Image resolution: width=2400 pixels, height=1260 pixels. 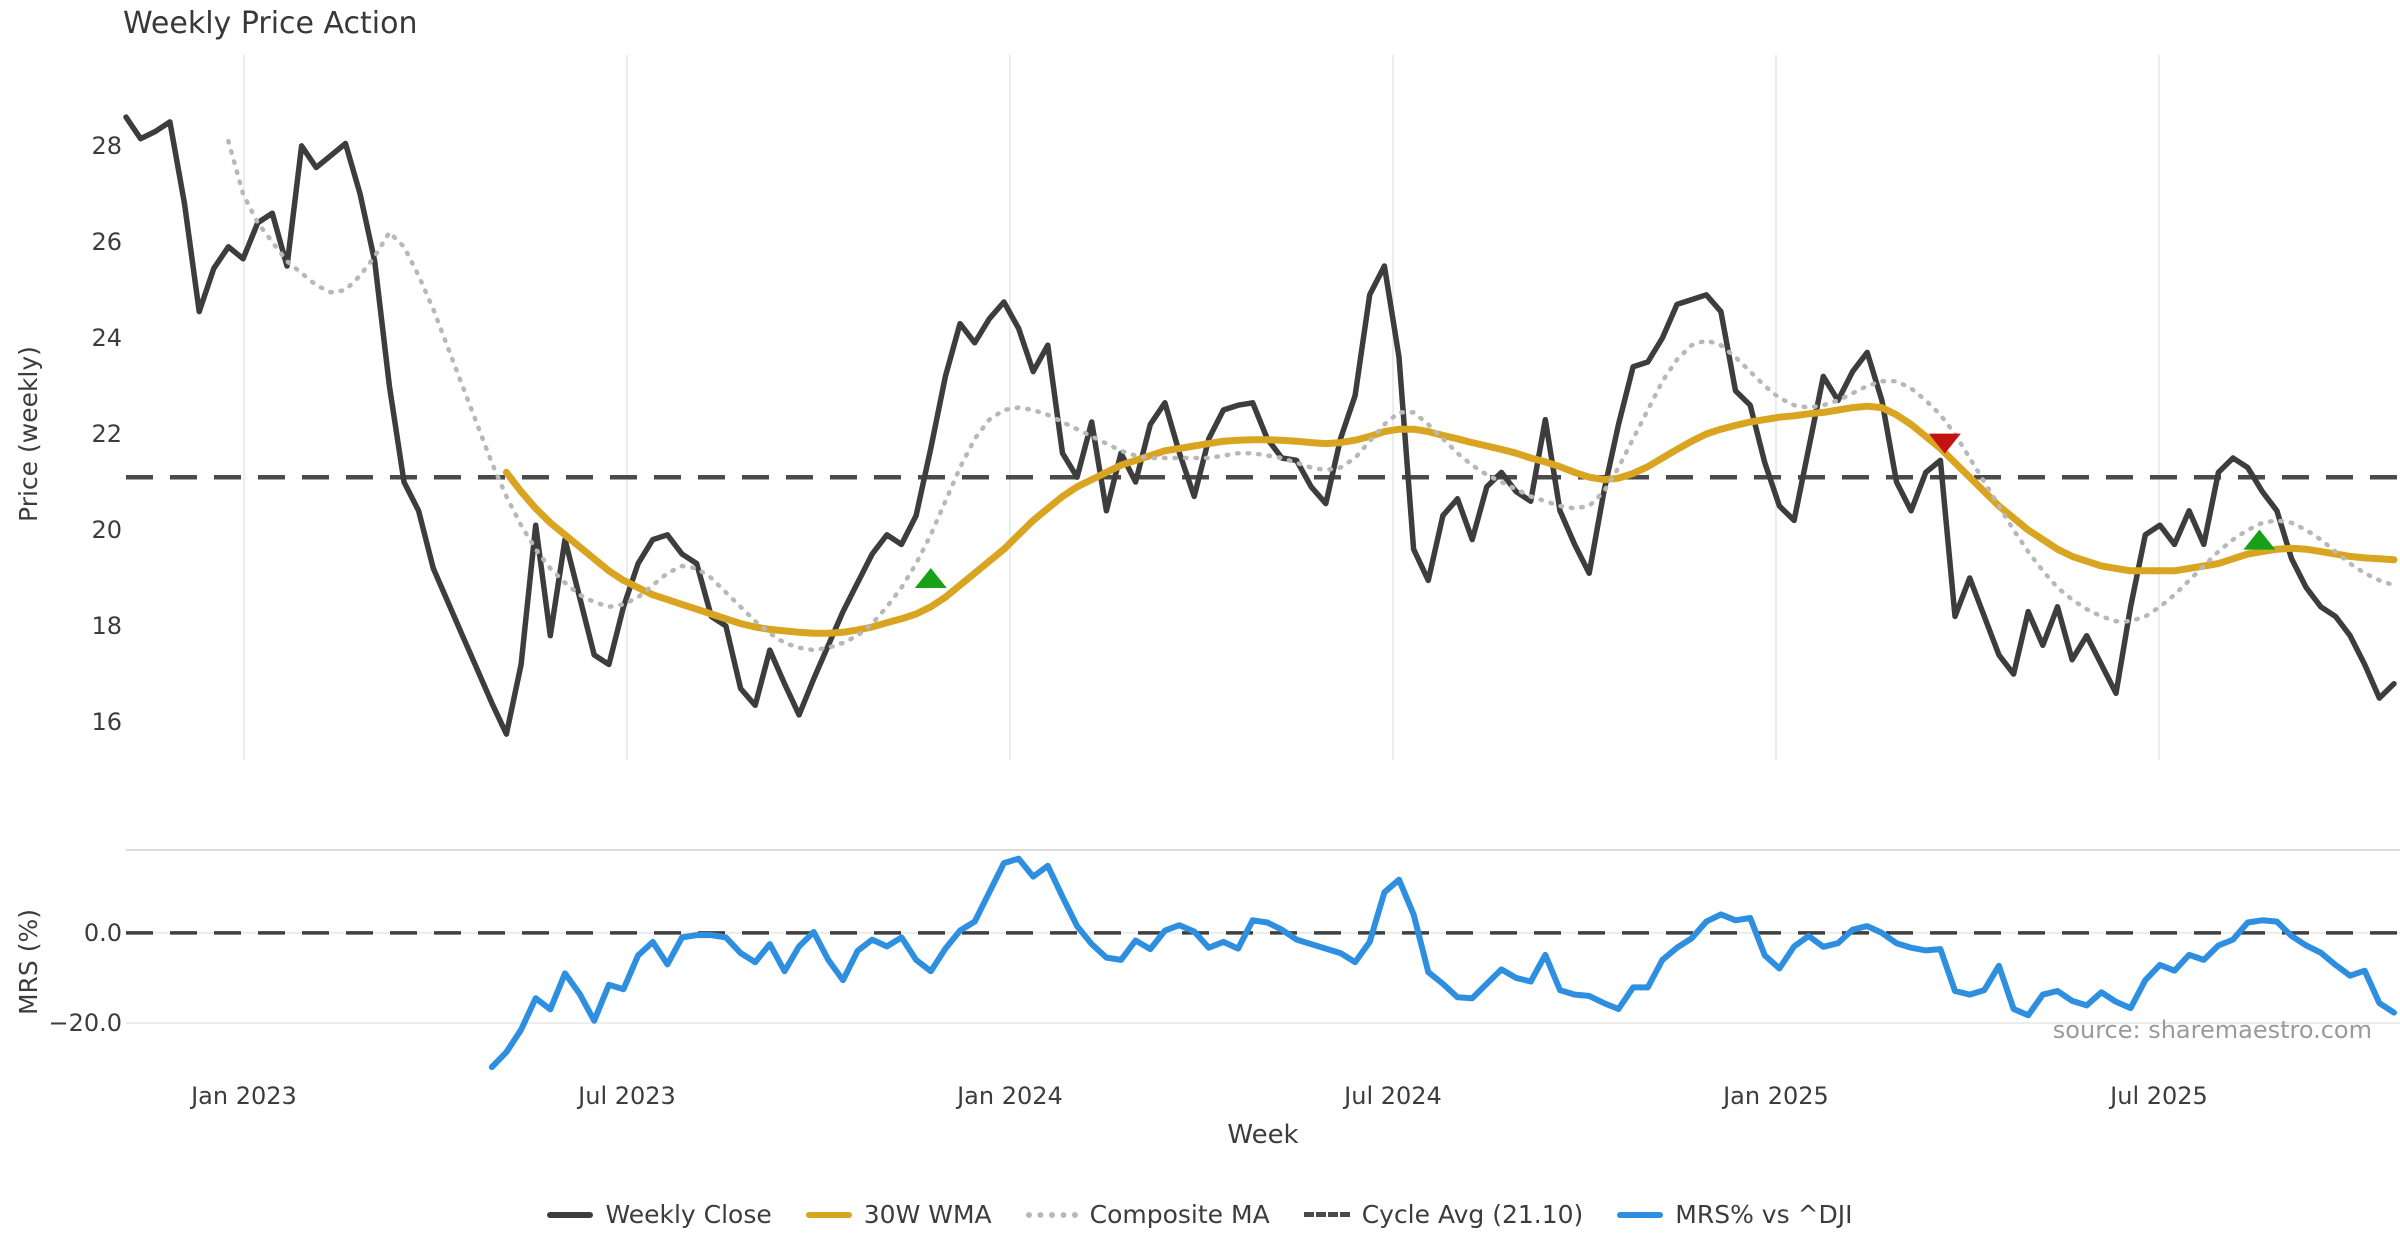 What do you see at coordinates (2159, 1096) in the screenshot?
I see `x-tick-jul-2025: Jul 2025` at bounding box center [2159, 1096].